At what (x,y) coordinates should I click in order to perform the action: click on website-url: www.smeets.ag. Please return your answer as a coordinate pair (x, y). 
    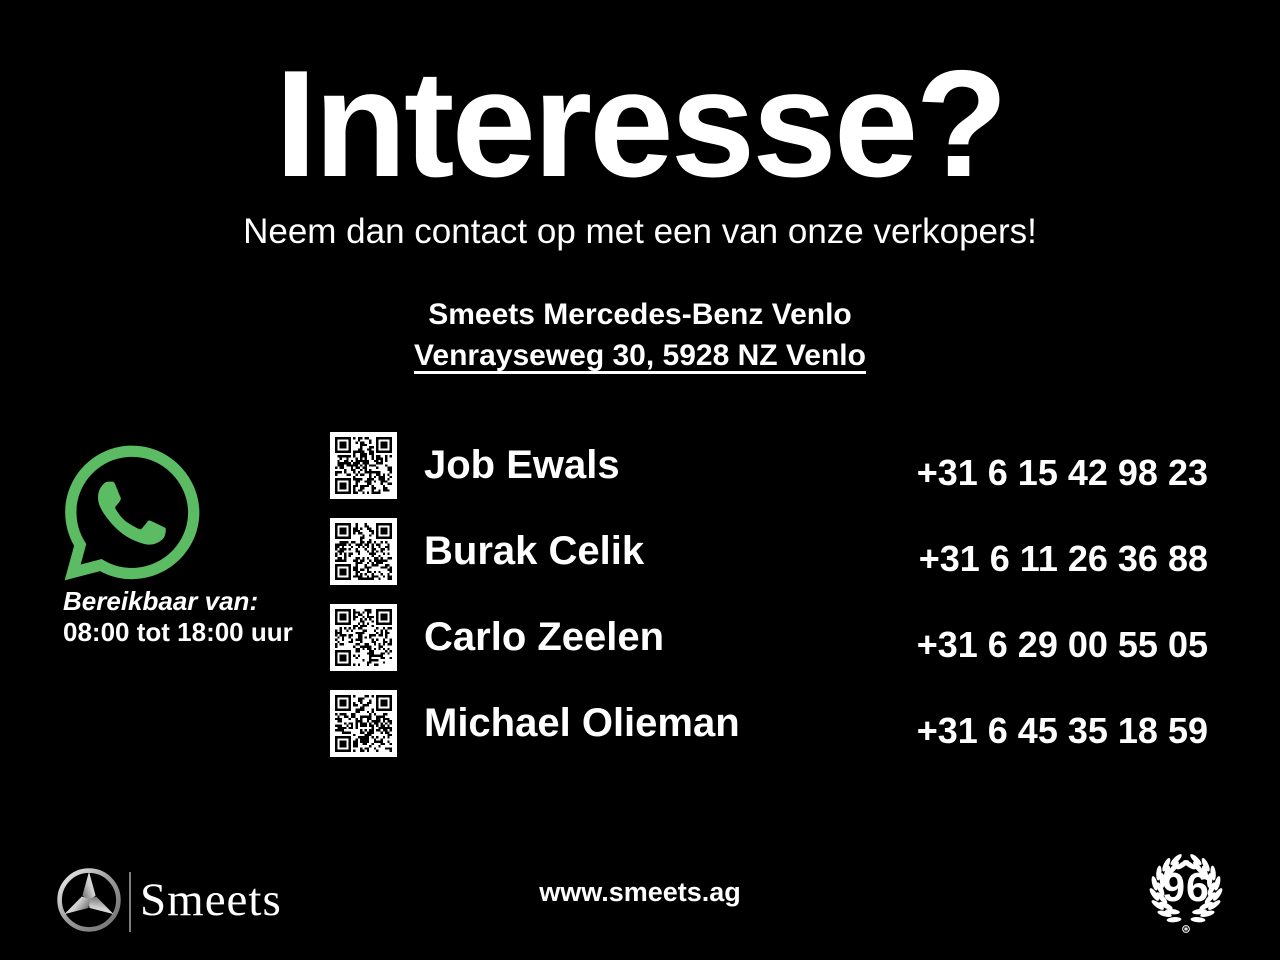
    Looking at the image, I should click on (640, 892).